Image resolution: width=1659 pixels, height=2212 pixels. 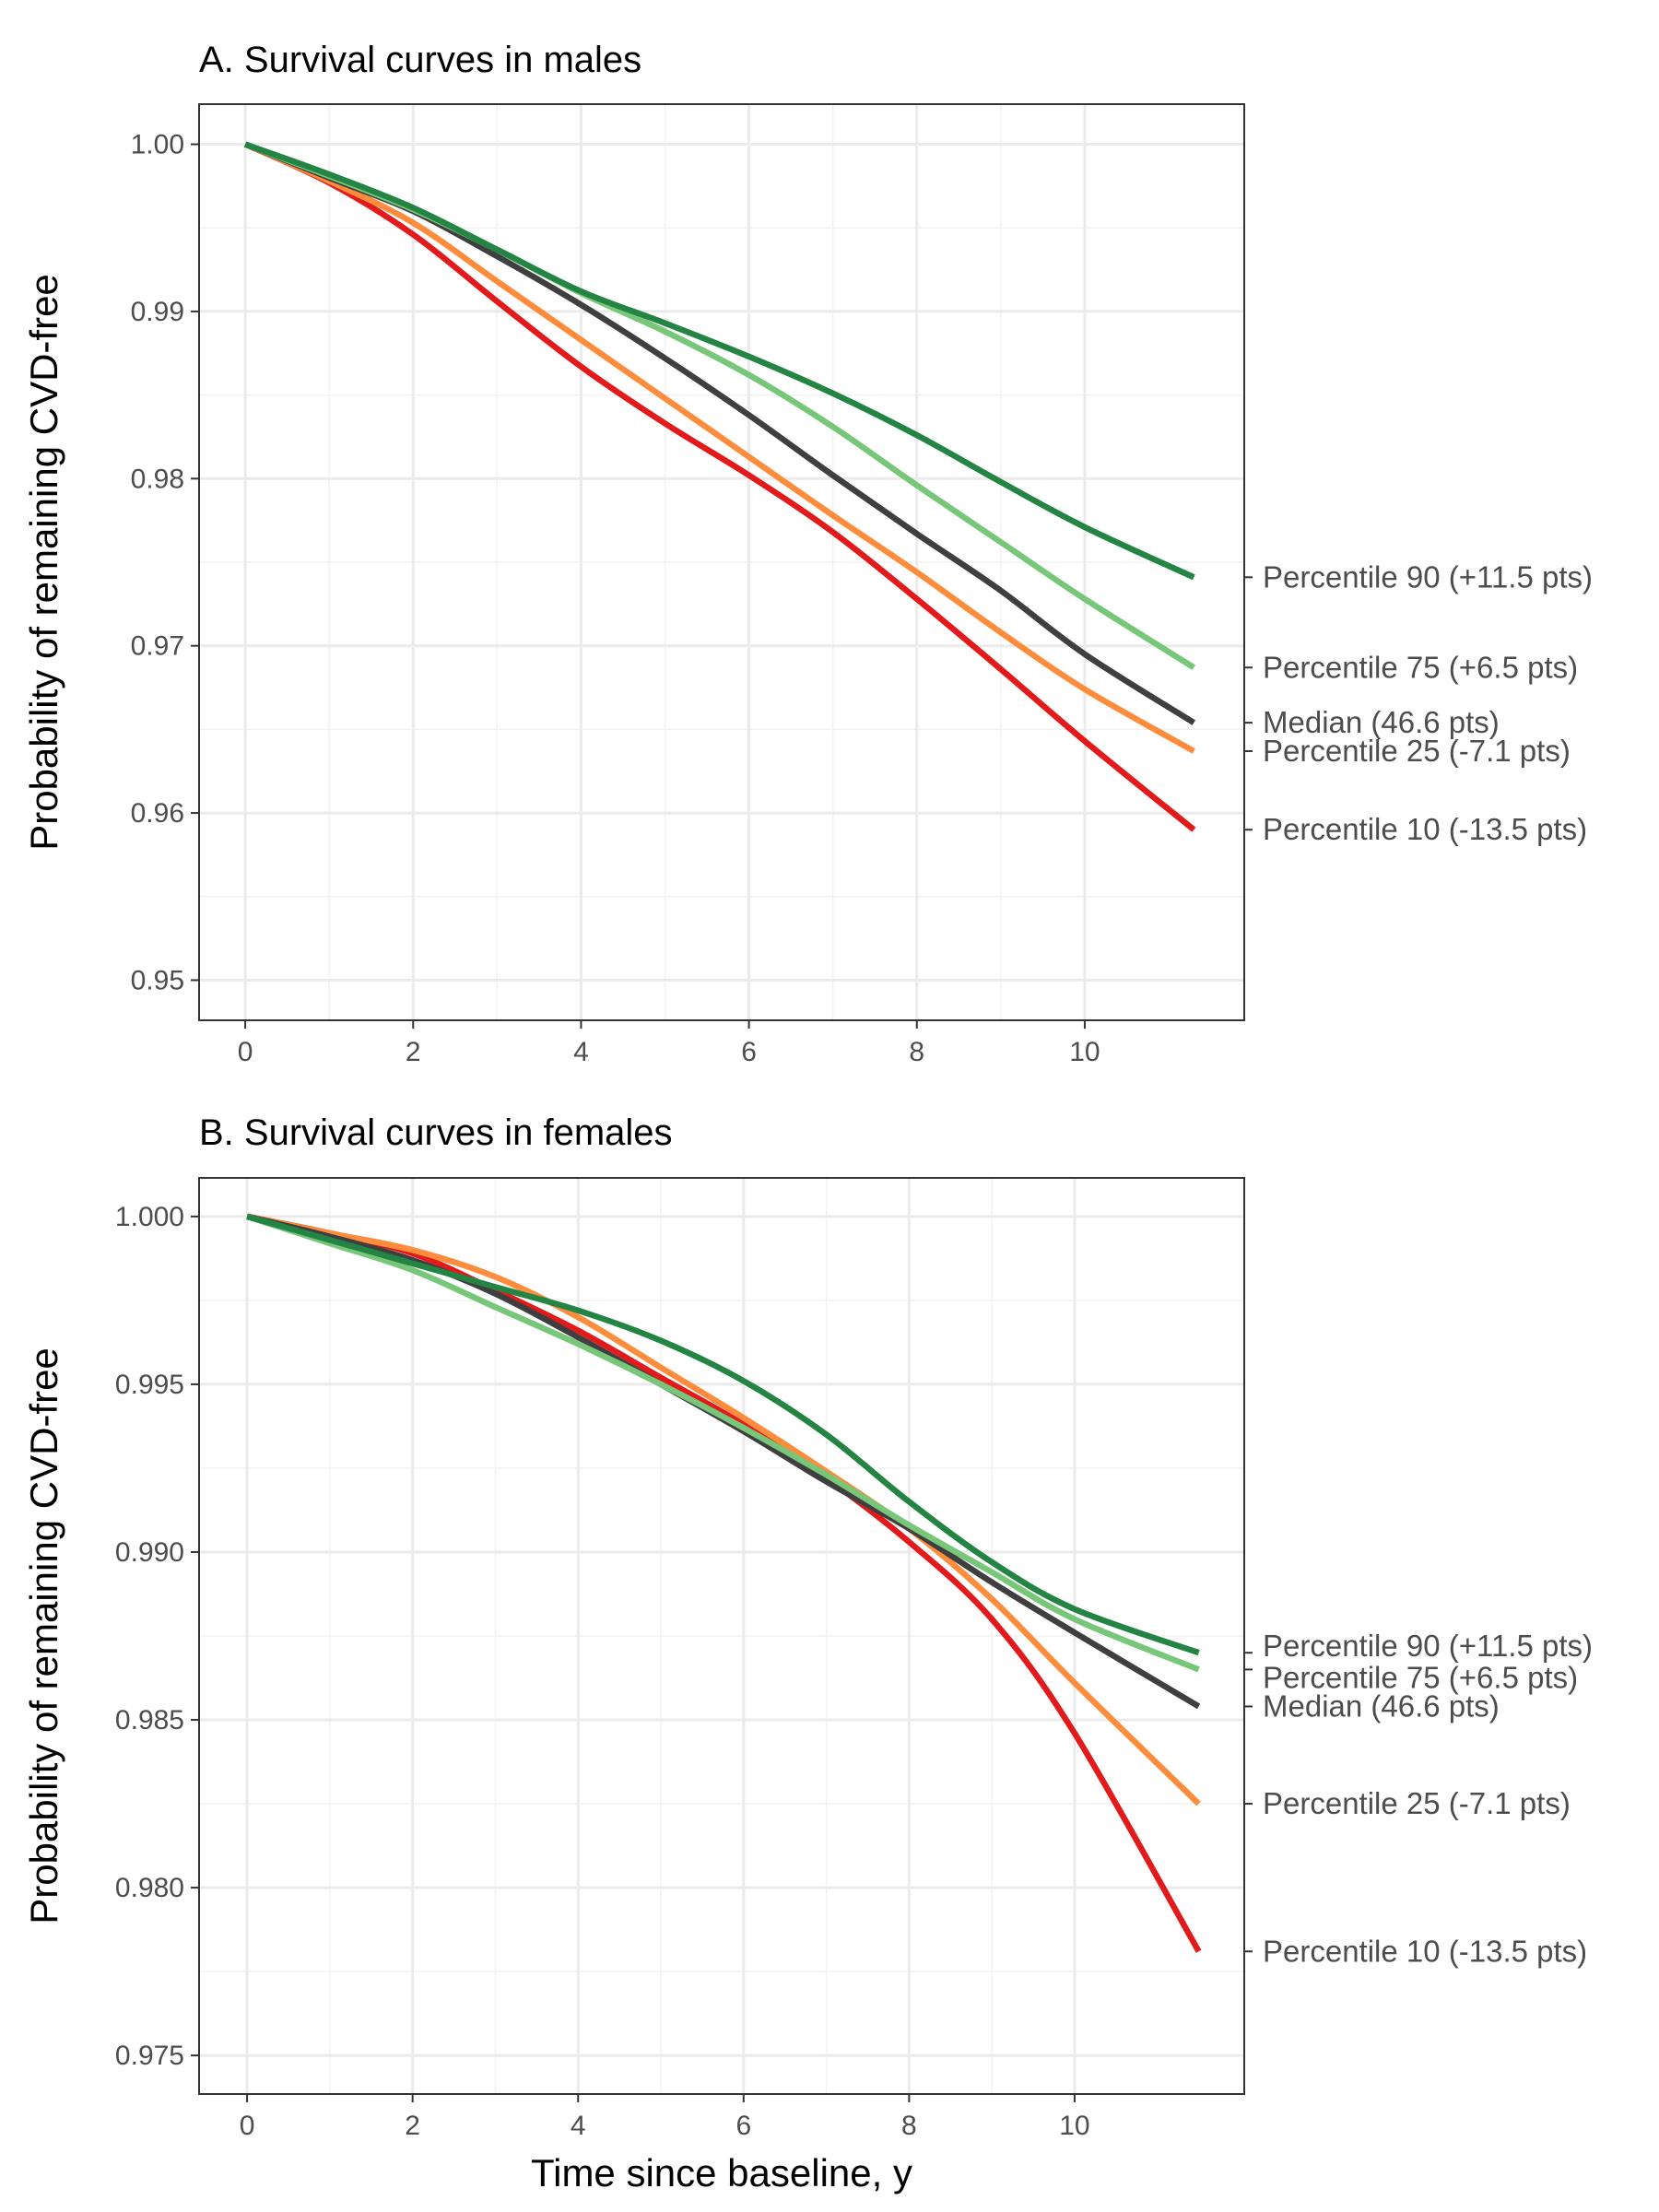 I want to click on y-tick-label: 0.975, so click(x=149, y=2056).